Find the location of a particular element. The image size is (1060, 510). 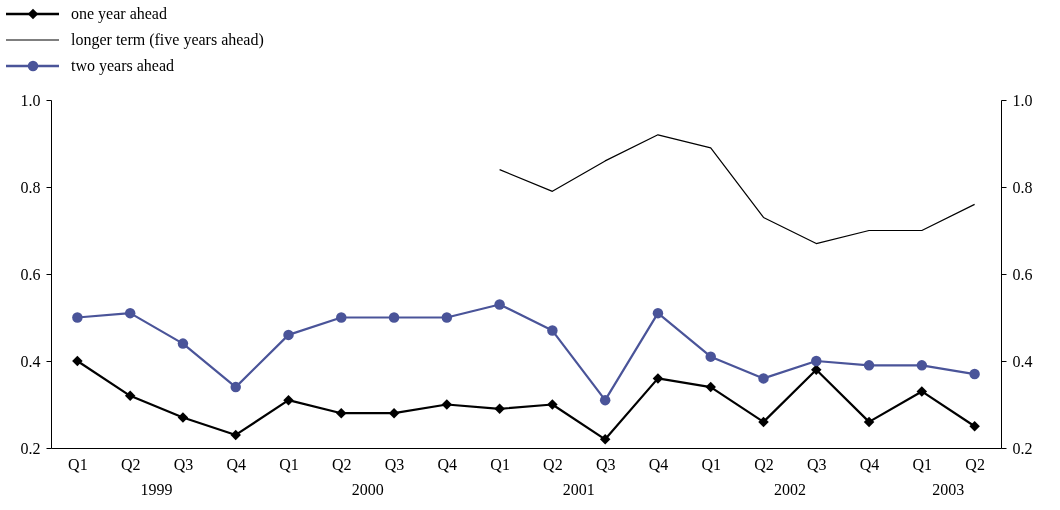

text: 2000 is located at coordinates (367, 489).